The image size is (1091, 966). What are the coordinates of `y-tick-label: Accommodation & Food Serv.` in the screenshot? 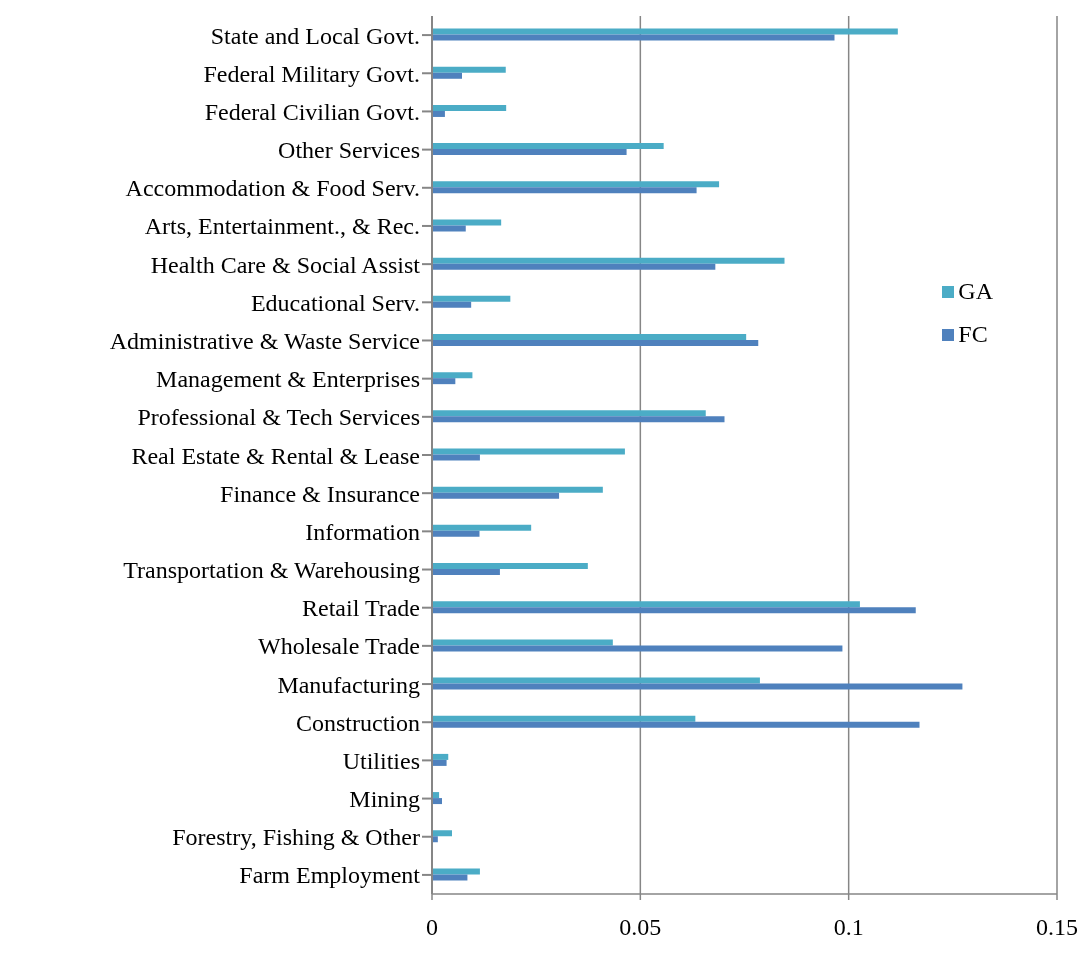 It's located at (272, 188).